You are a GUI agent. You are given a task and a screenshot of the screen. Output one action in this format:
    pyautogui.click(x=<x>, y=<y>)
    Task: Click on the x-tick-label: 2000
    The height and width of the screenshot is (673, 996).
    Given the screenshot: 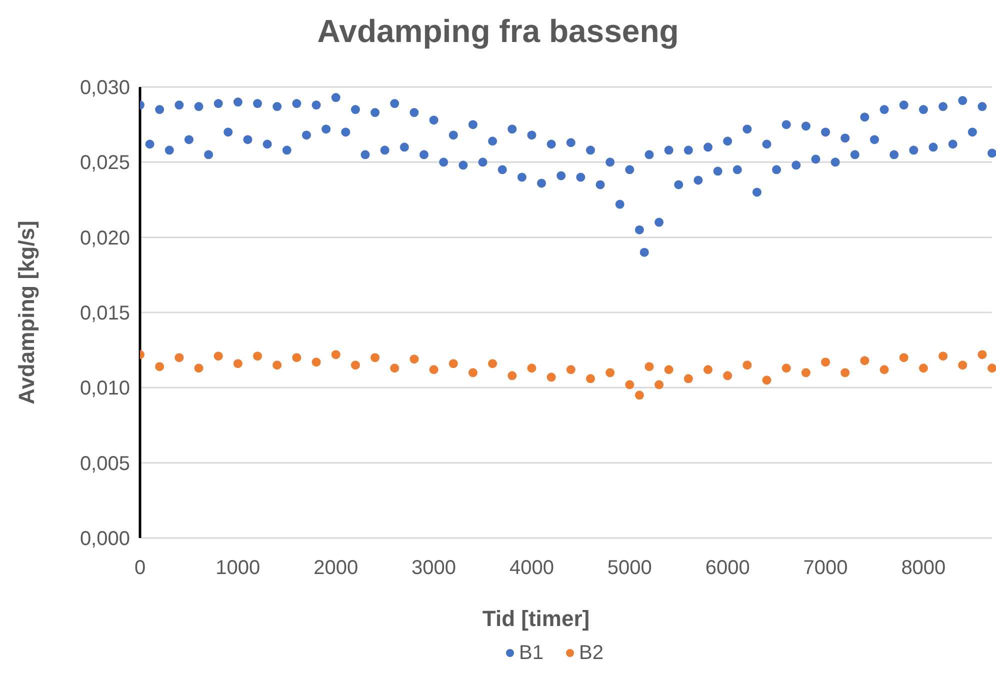 What is the action you would take?
    pyautogui.click(x=336, y=568)
    